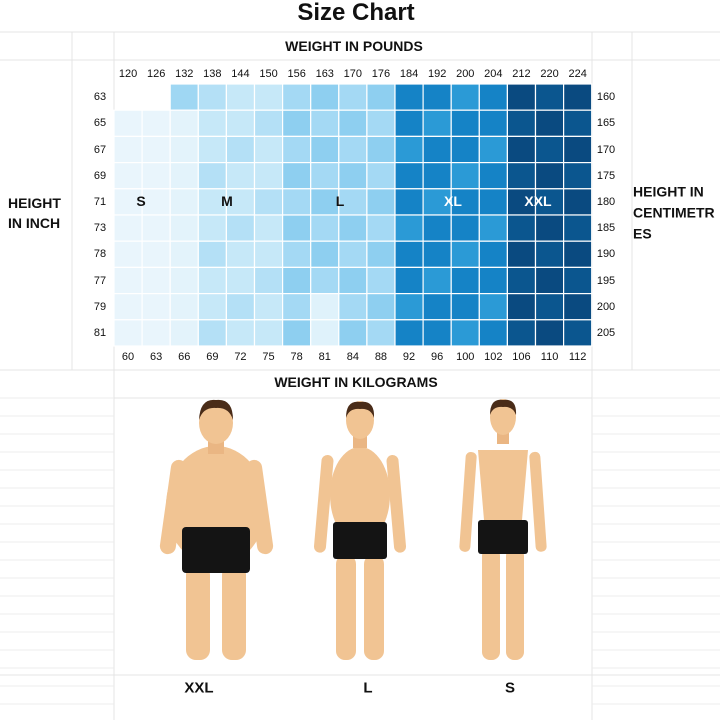 The width and height of the screenshot is (720, 720). Describe the element at coordinates (352, 357) in the screenshot. I see `kilogram-label: 84` at that location.